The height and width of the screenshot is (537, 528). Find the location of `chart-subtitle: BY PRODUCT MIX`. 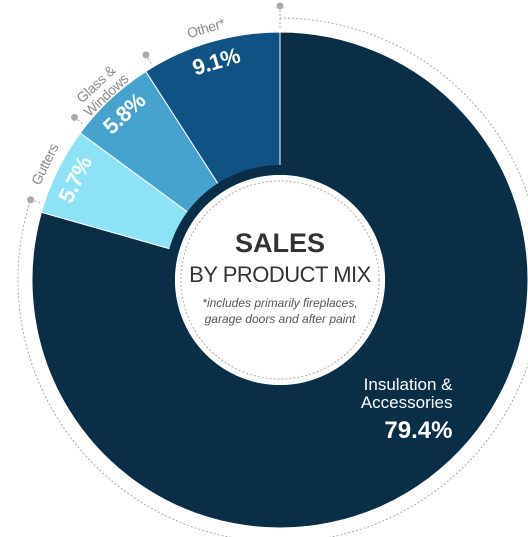

chart-subtitle: BY PRODUCT MIX is located at coordinates (280, 274).